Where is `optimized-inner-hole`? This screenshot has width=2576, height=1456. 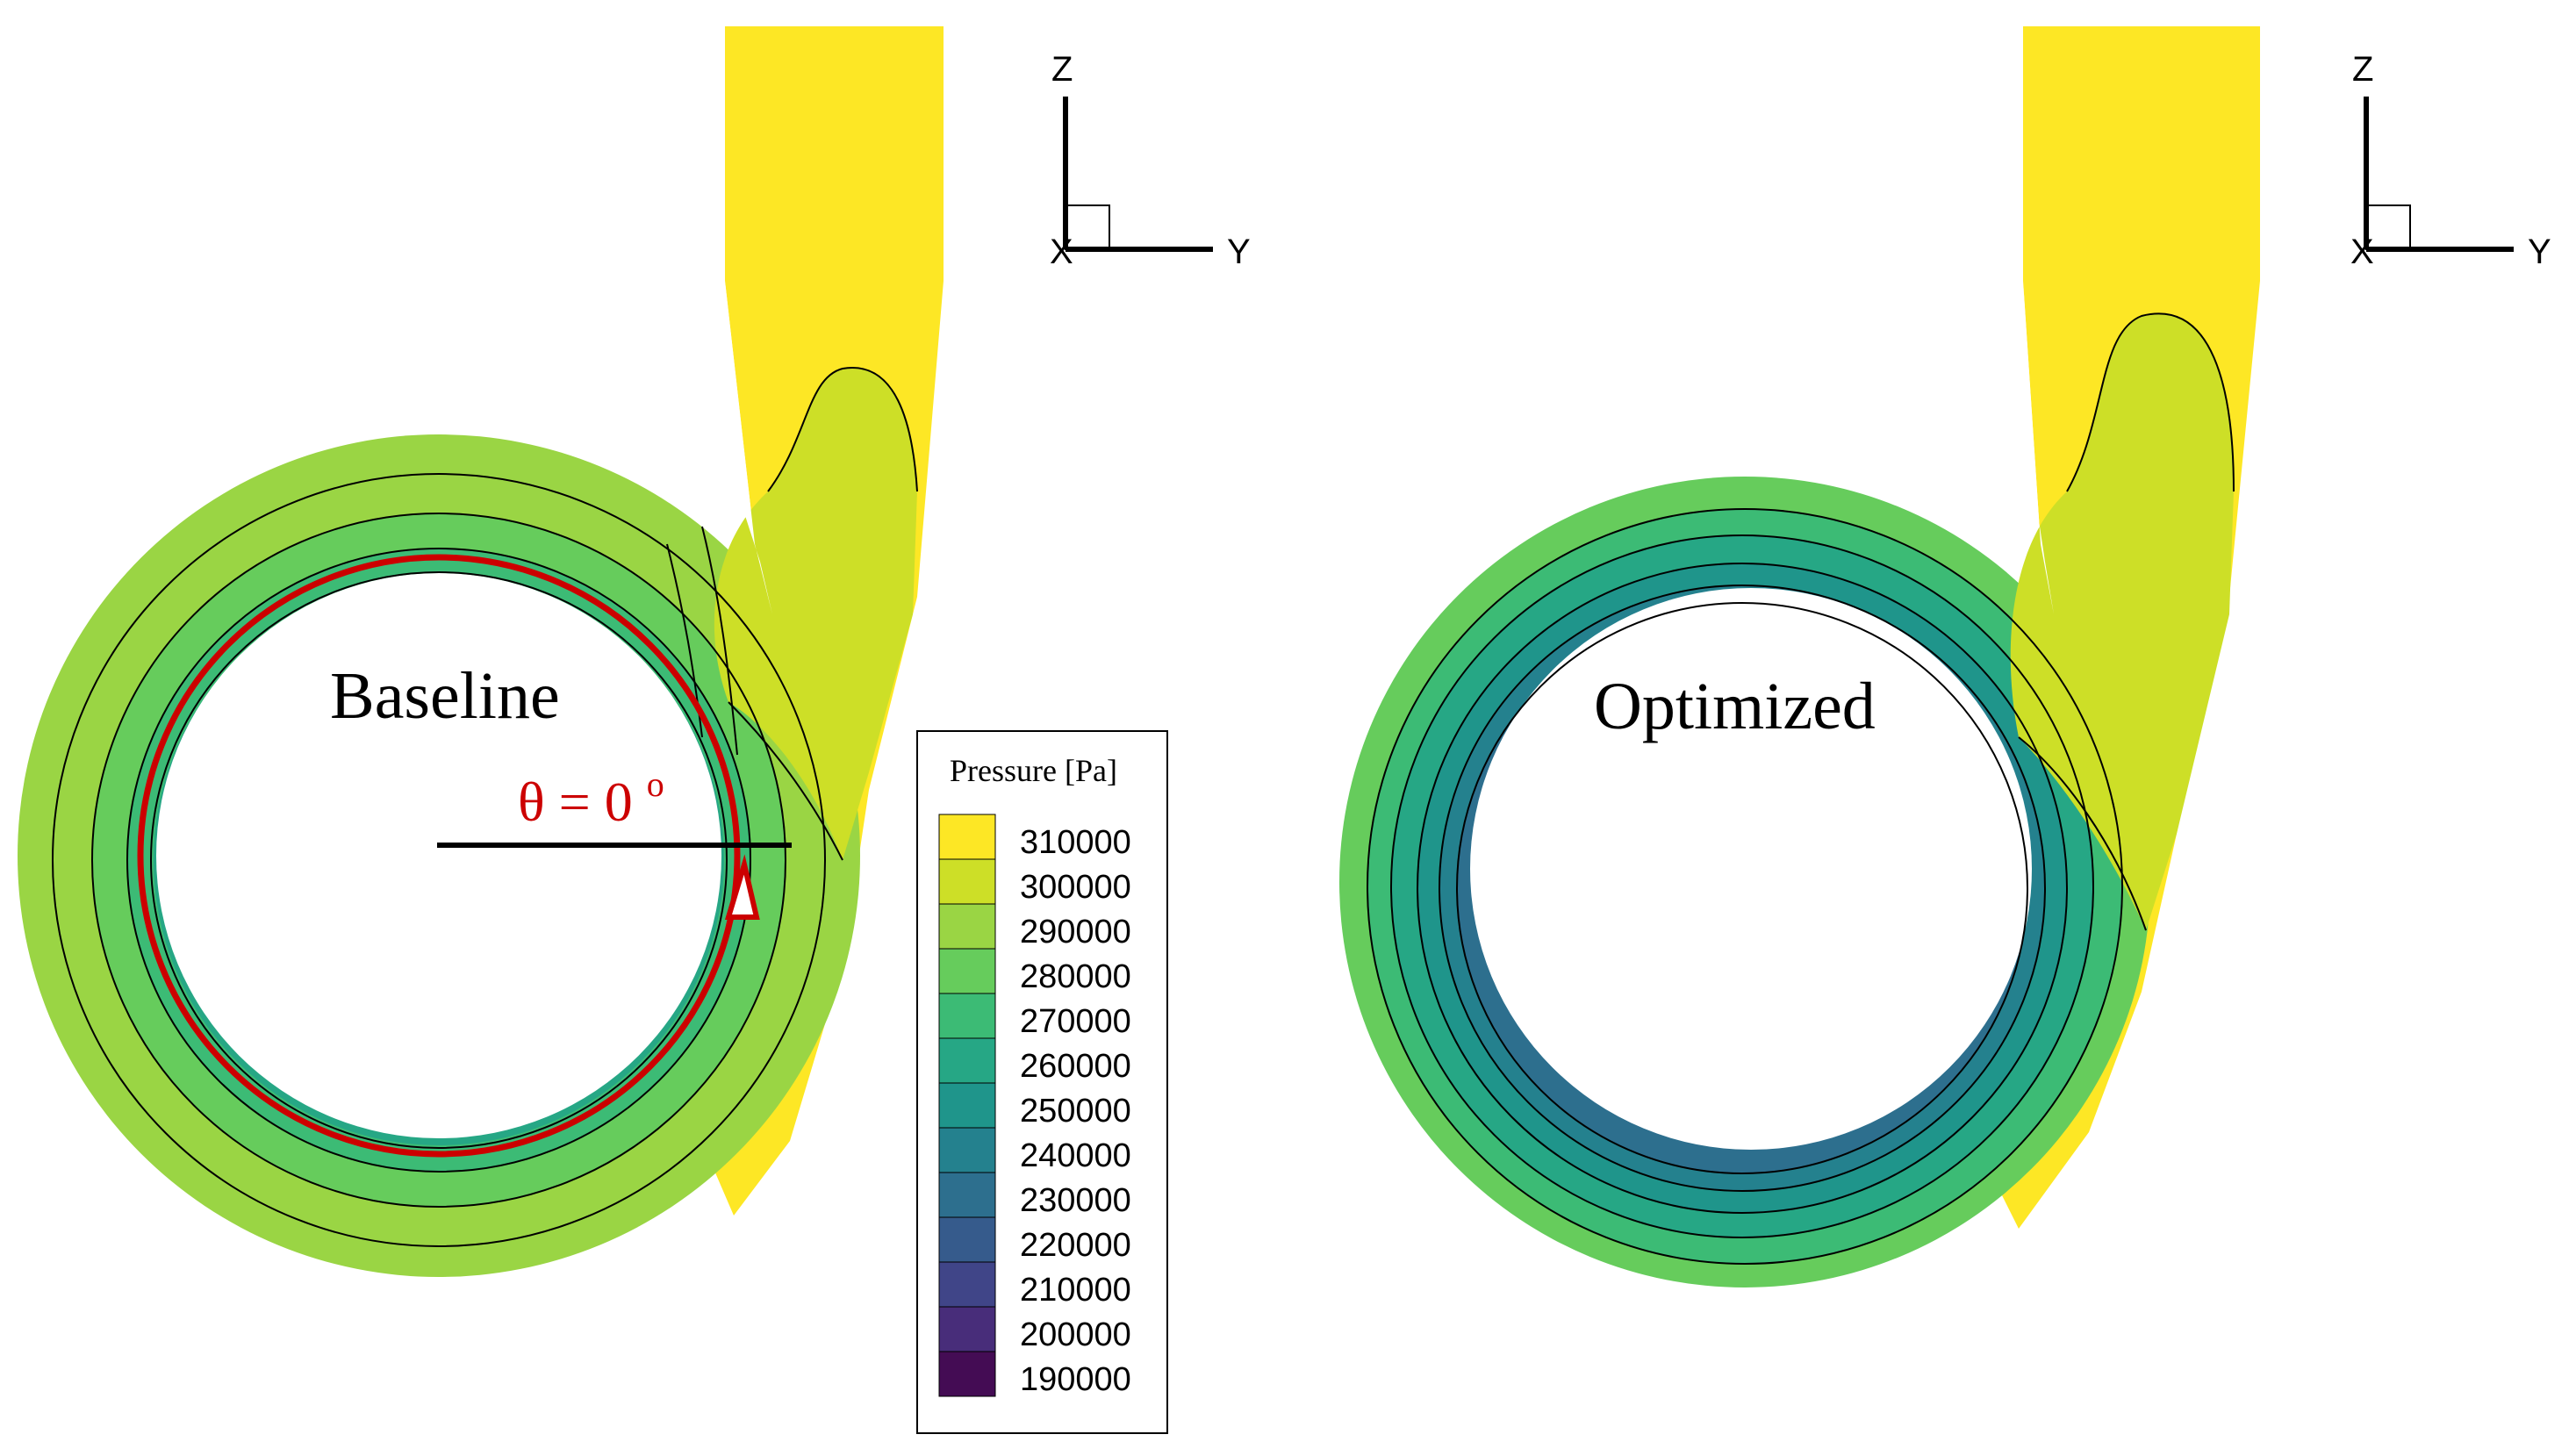
optimized-inner-hole is located at coordinates (1751, 869).